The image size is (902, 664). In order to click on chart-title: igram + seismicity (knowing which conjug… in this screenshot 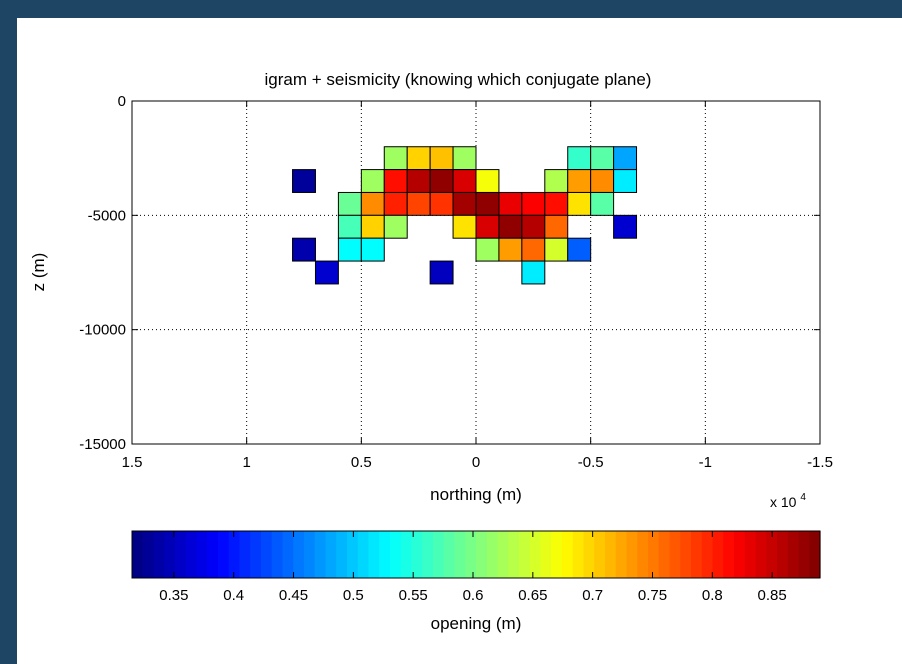, I will do `click(458, 79)`.